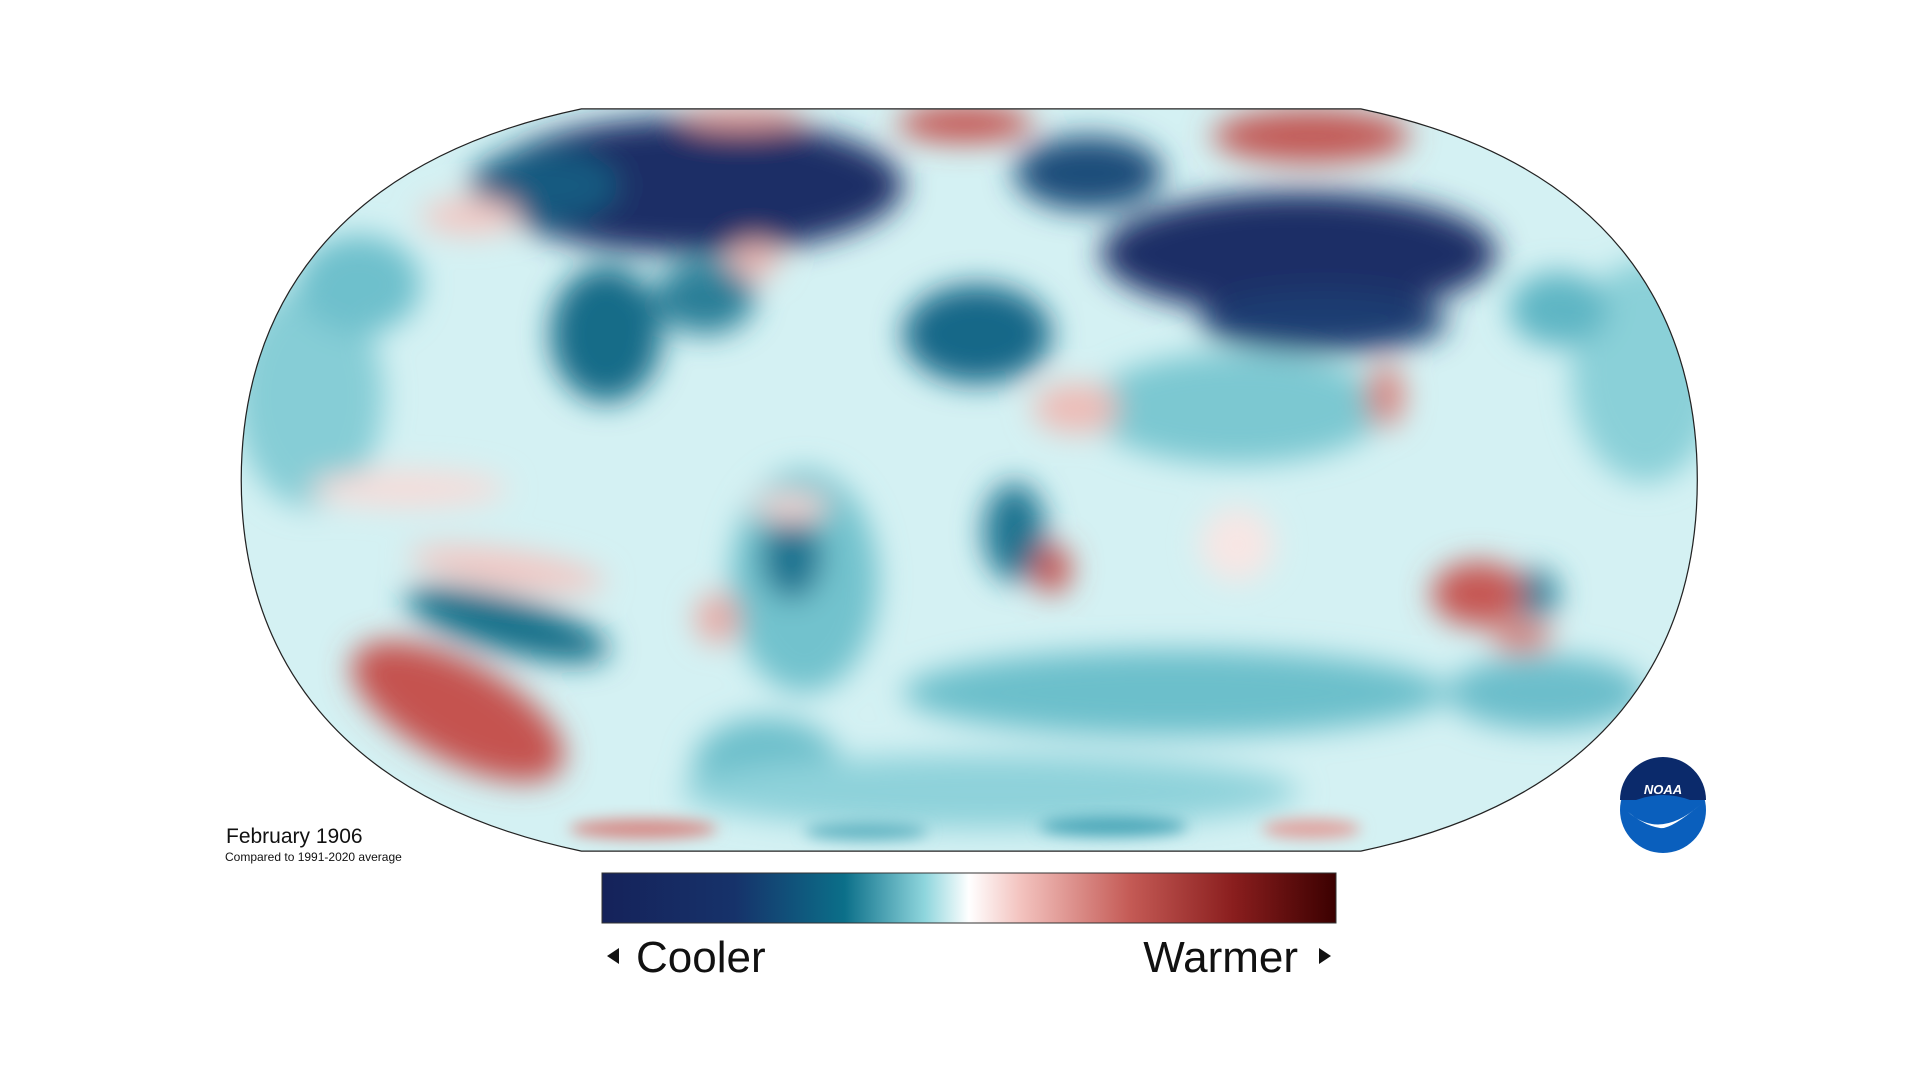  I want to click on logo-top, so click(1663, 778).